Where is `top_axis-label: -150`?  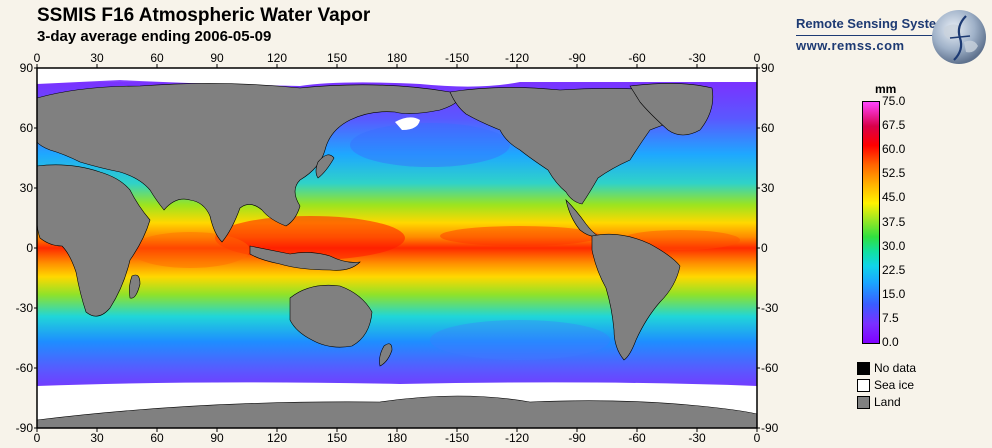
top_axis-label: -150 is located at coordinates (457, 58).